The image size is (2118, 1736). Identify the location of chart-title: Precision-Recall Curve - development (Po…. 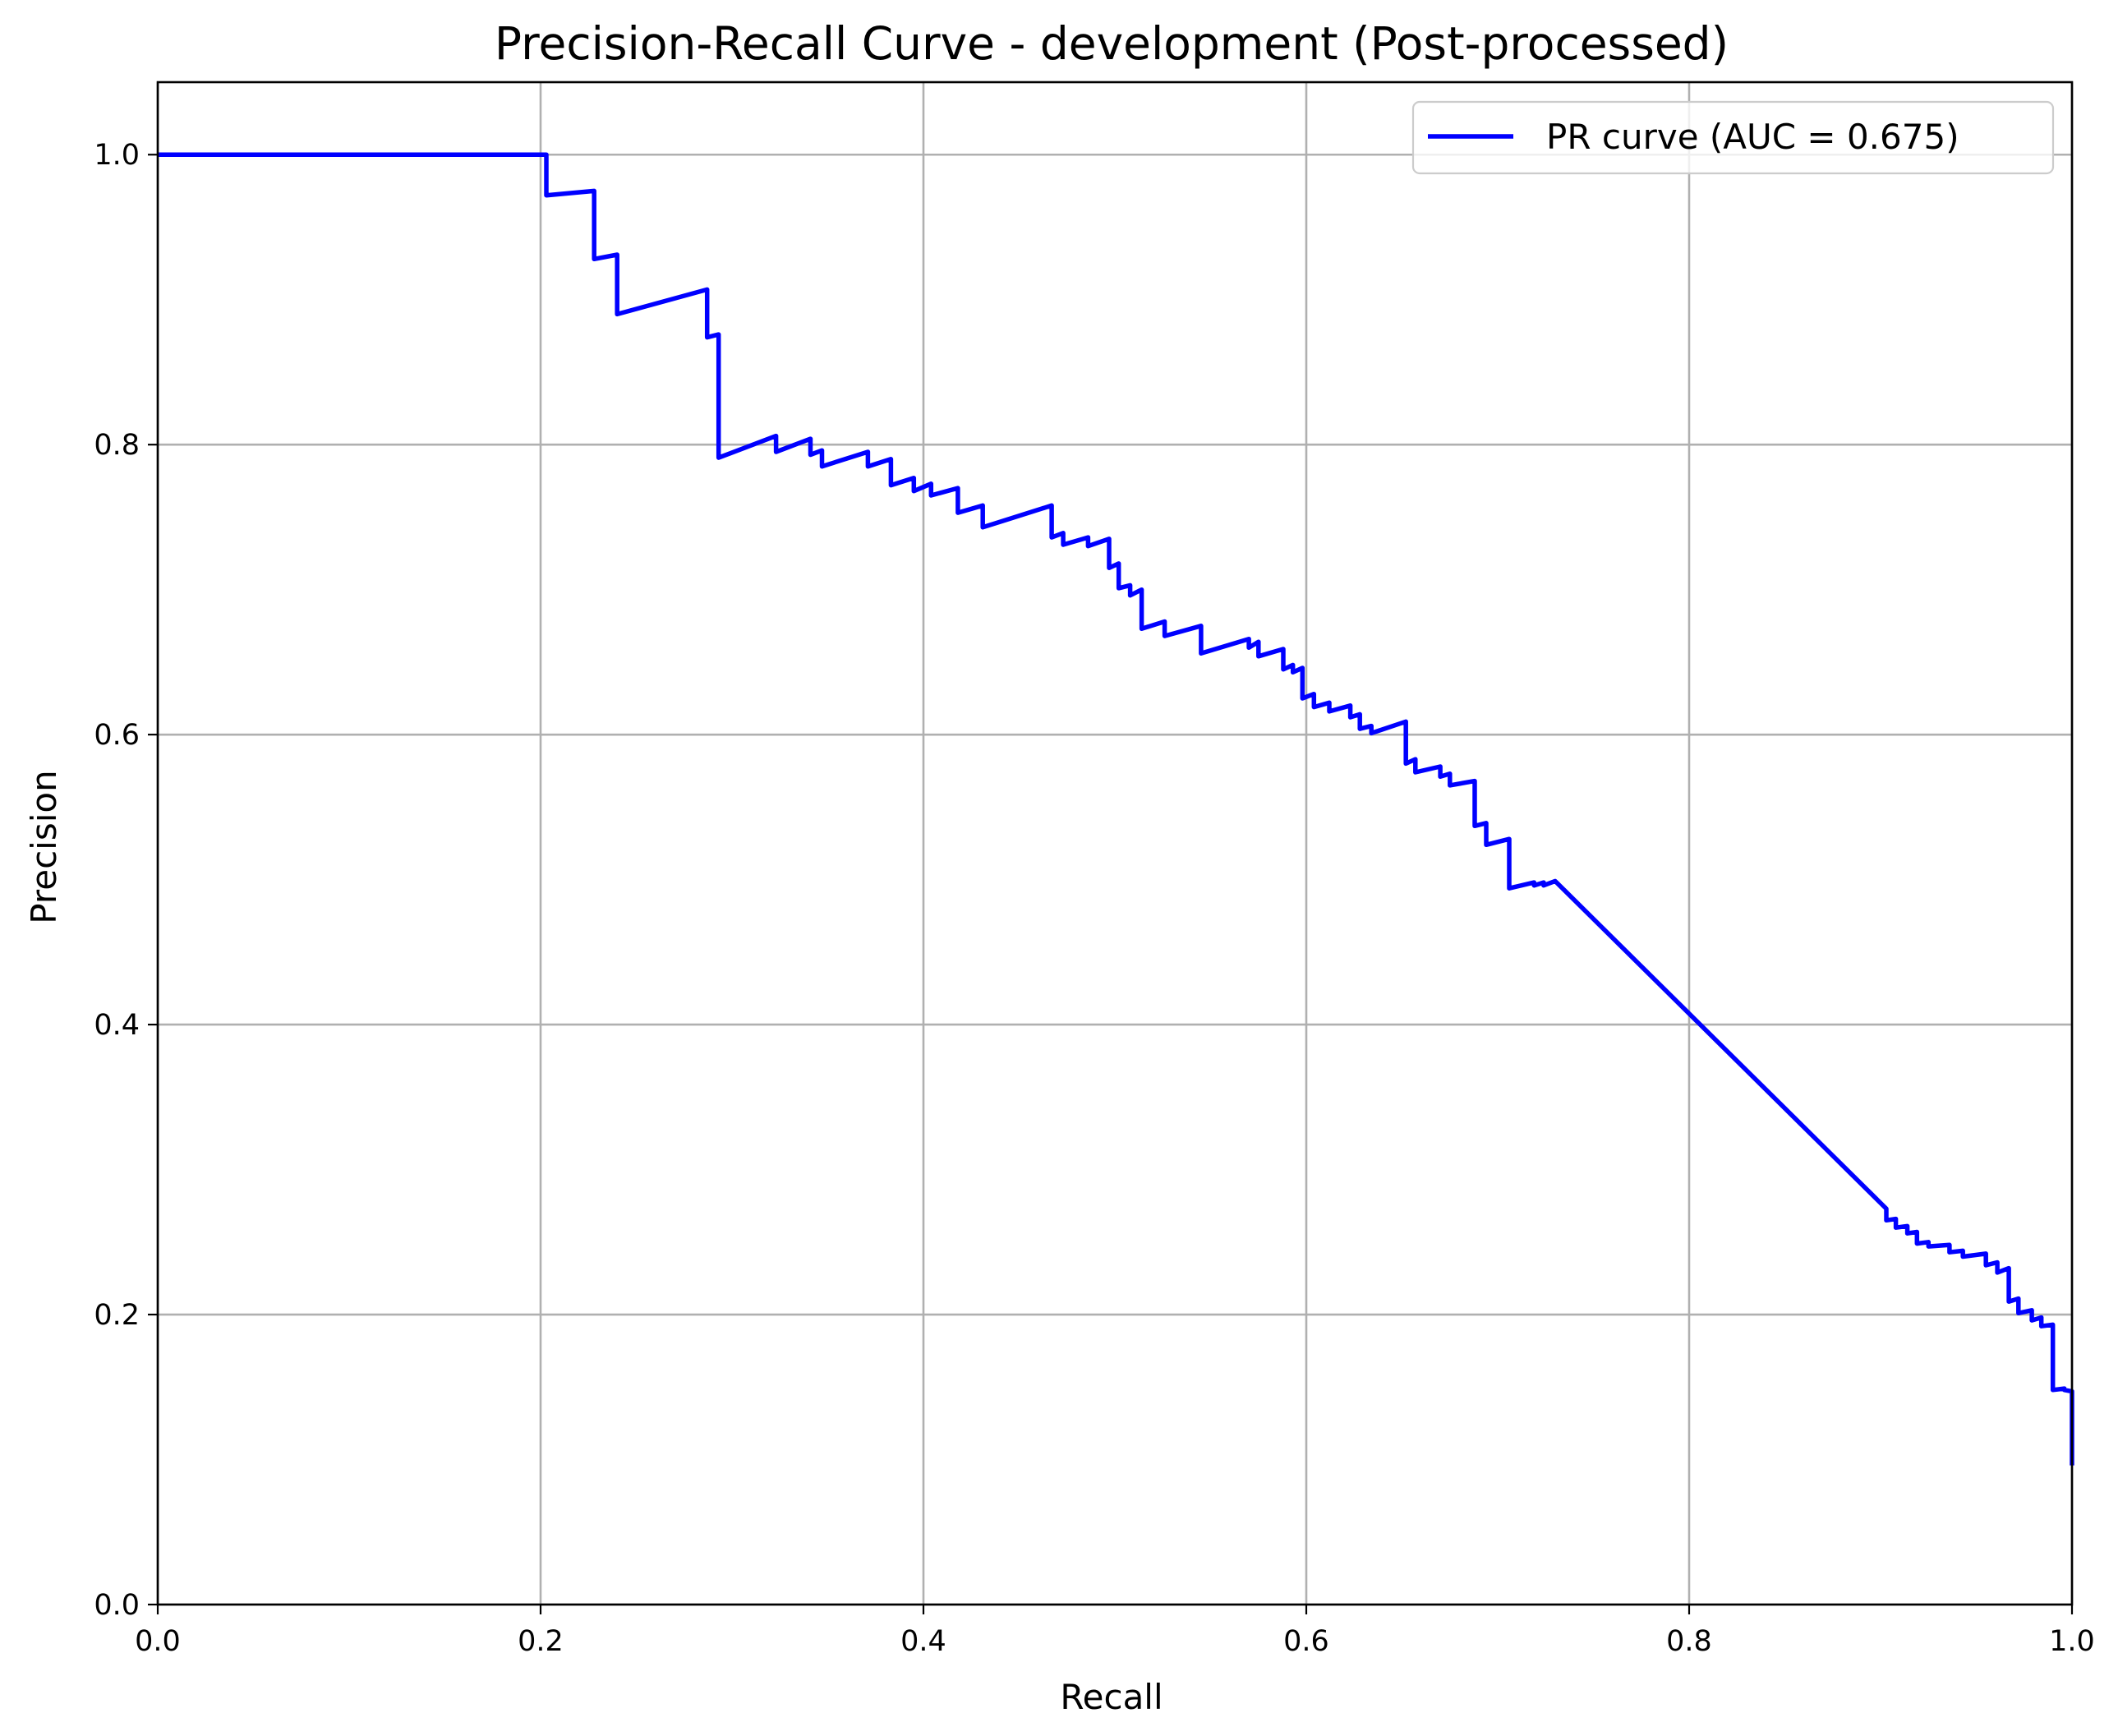
(1112, 43).